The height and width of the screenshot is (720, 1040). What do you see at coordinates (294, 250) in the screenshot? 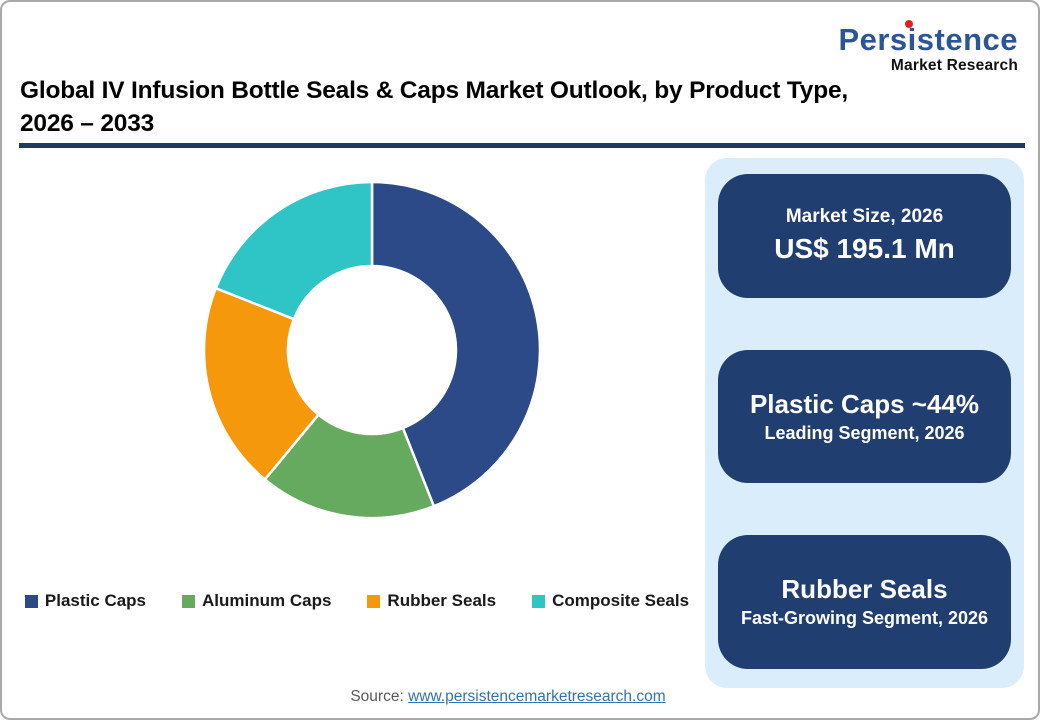
I see `donut-segment-composite-seals` at bounding box center [294, 250].